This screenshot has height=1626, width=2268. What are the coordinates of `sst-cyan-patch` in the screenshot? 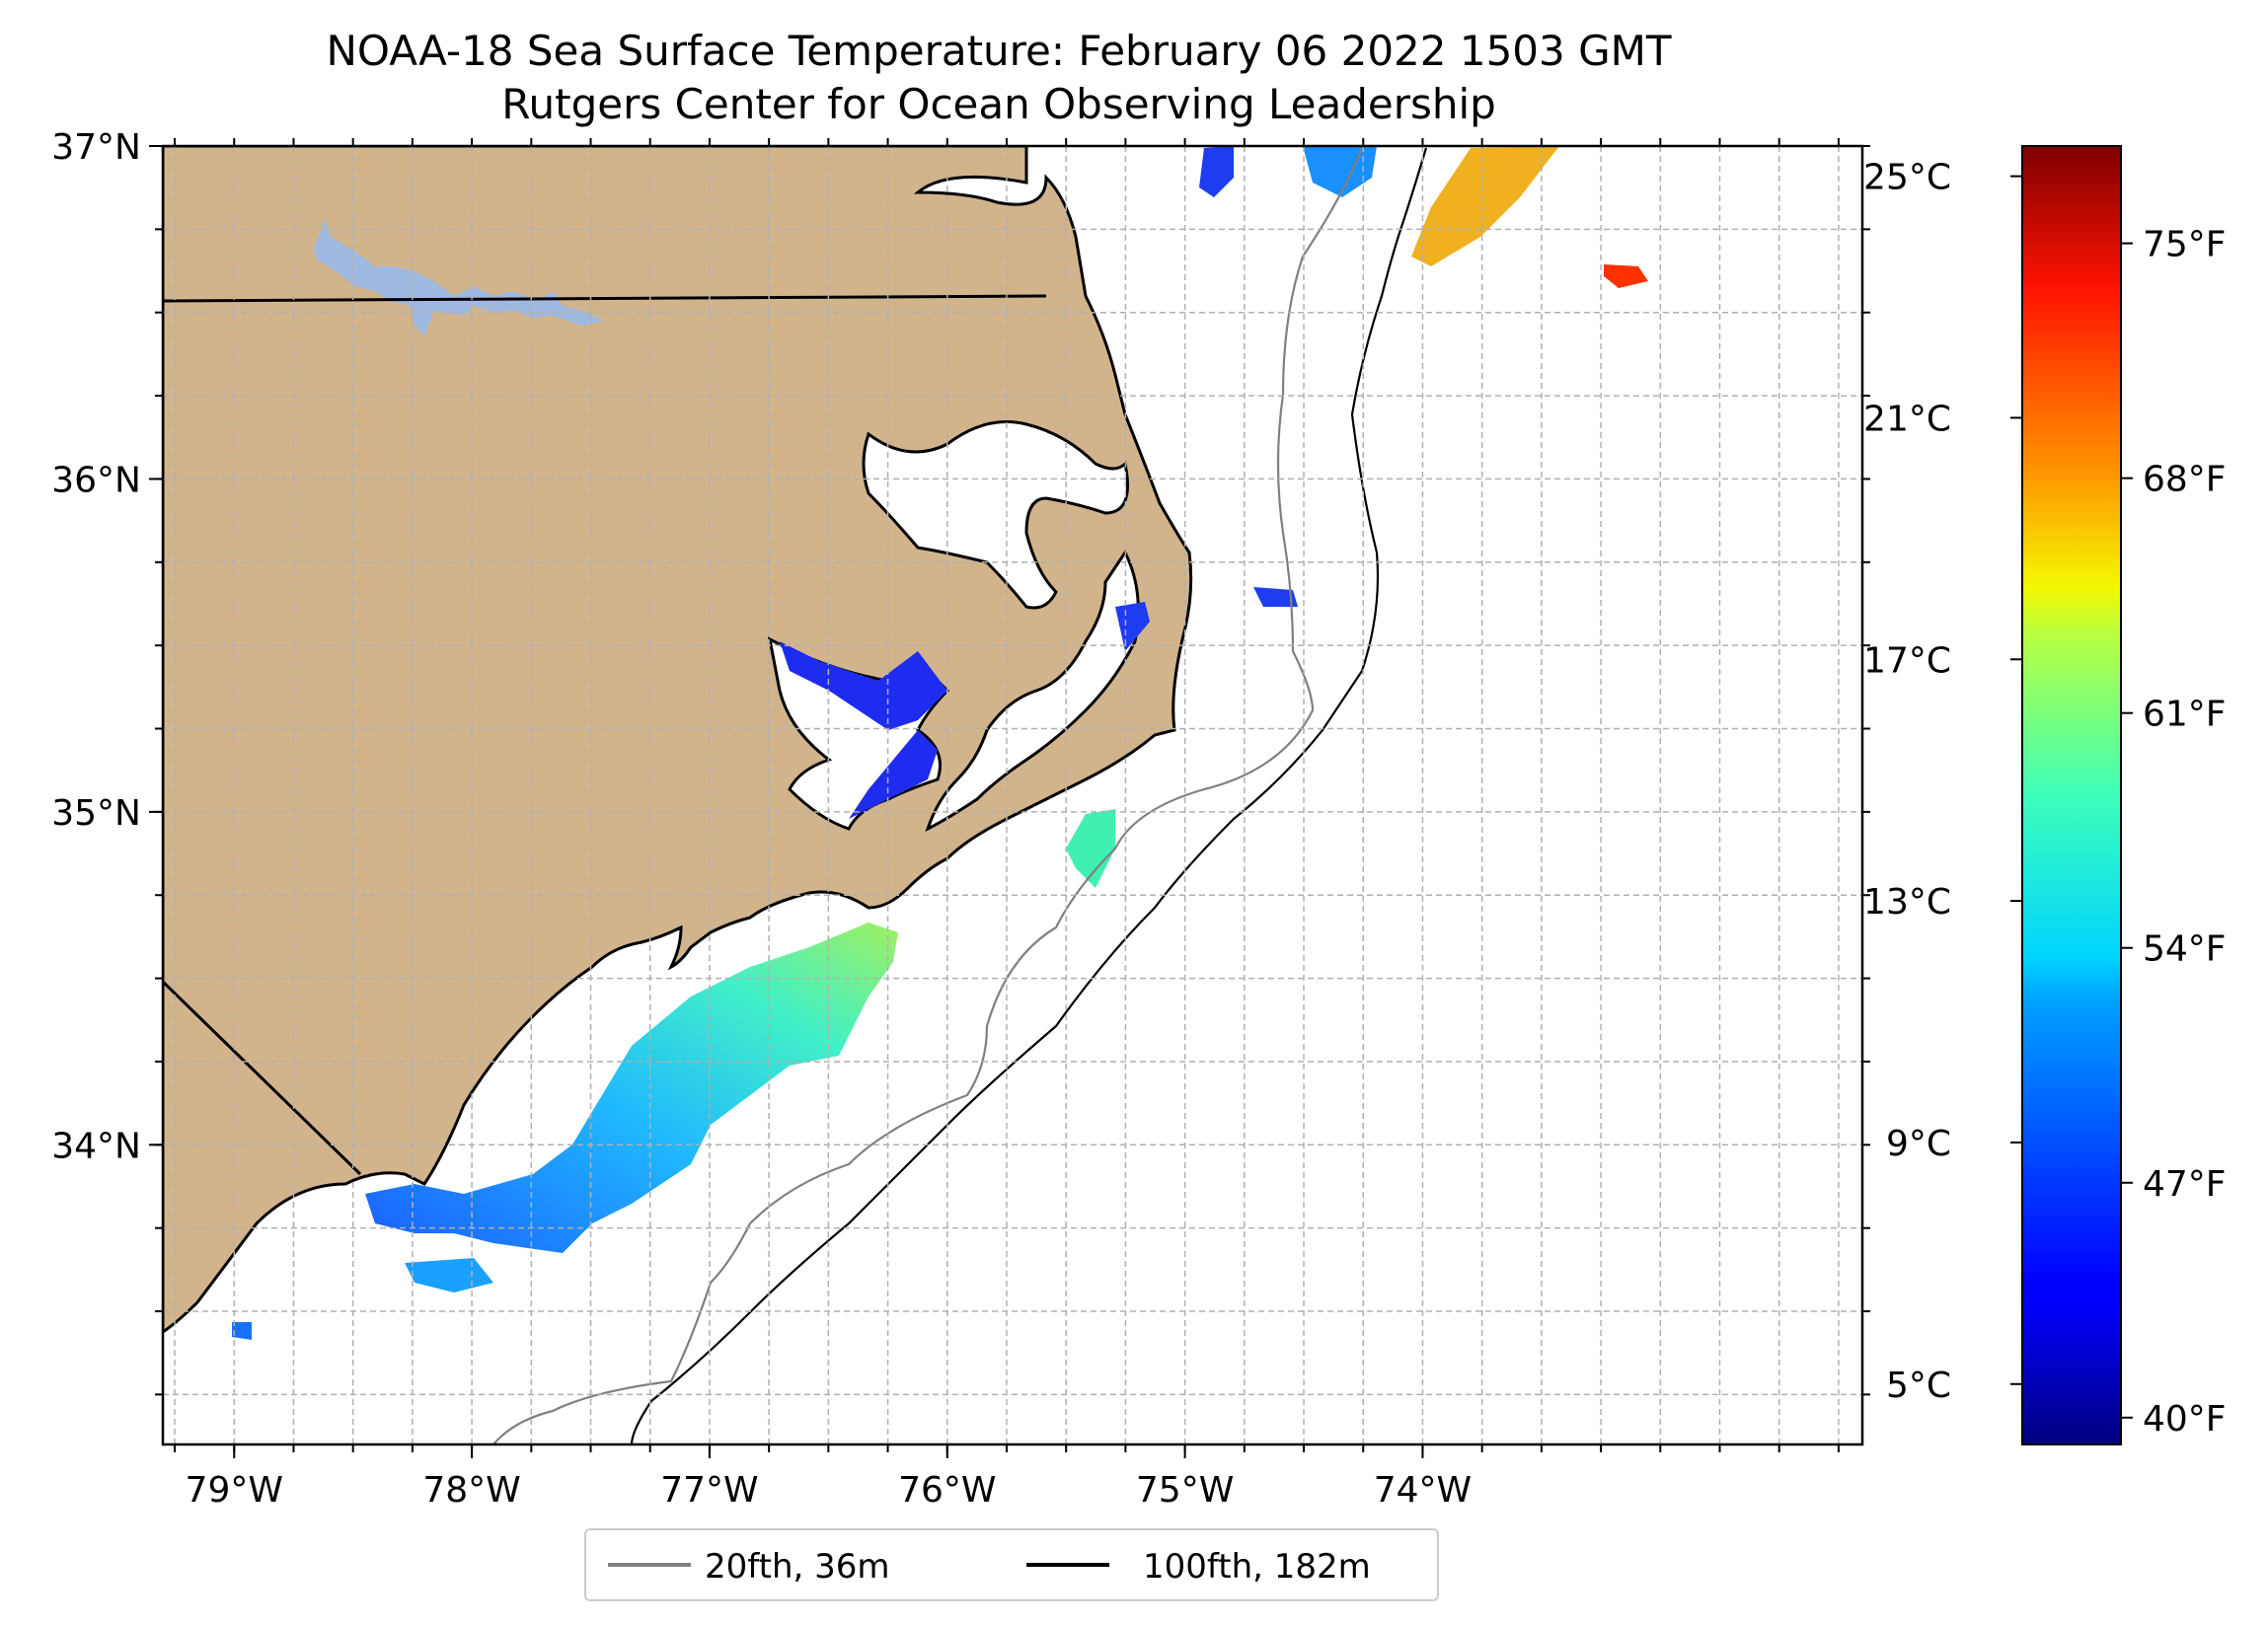 It's located at (1090, 848).